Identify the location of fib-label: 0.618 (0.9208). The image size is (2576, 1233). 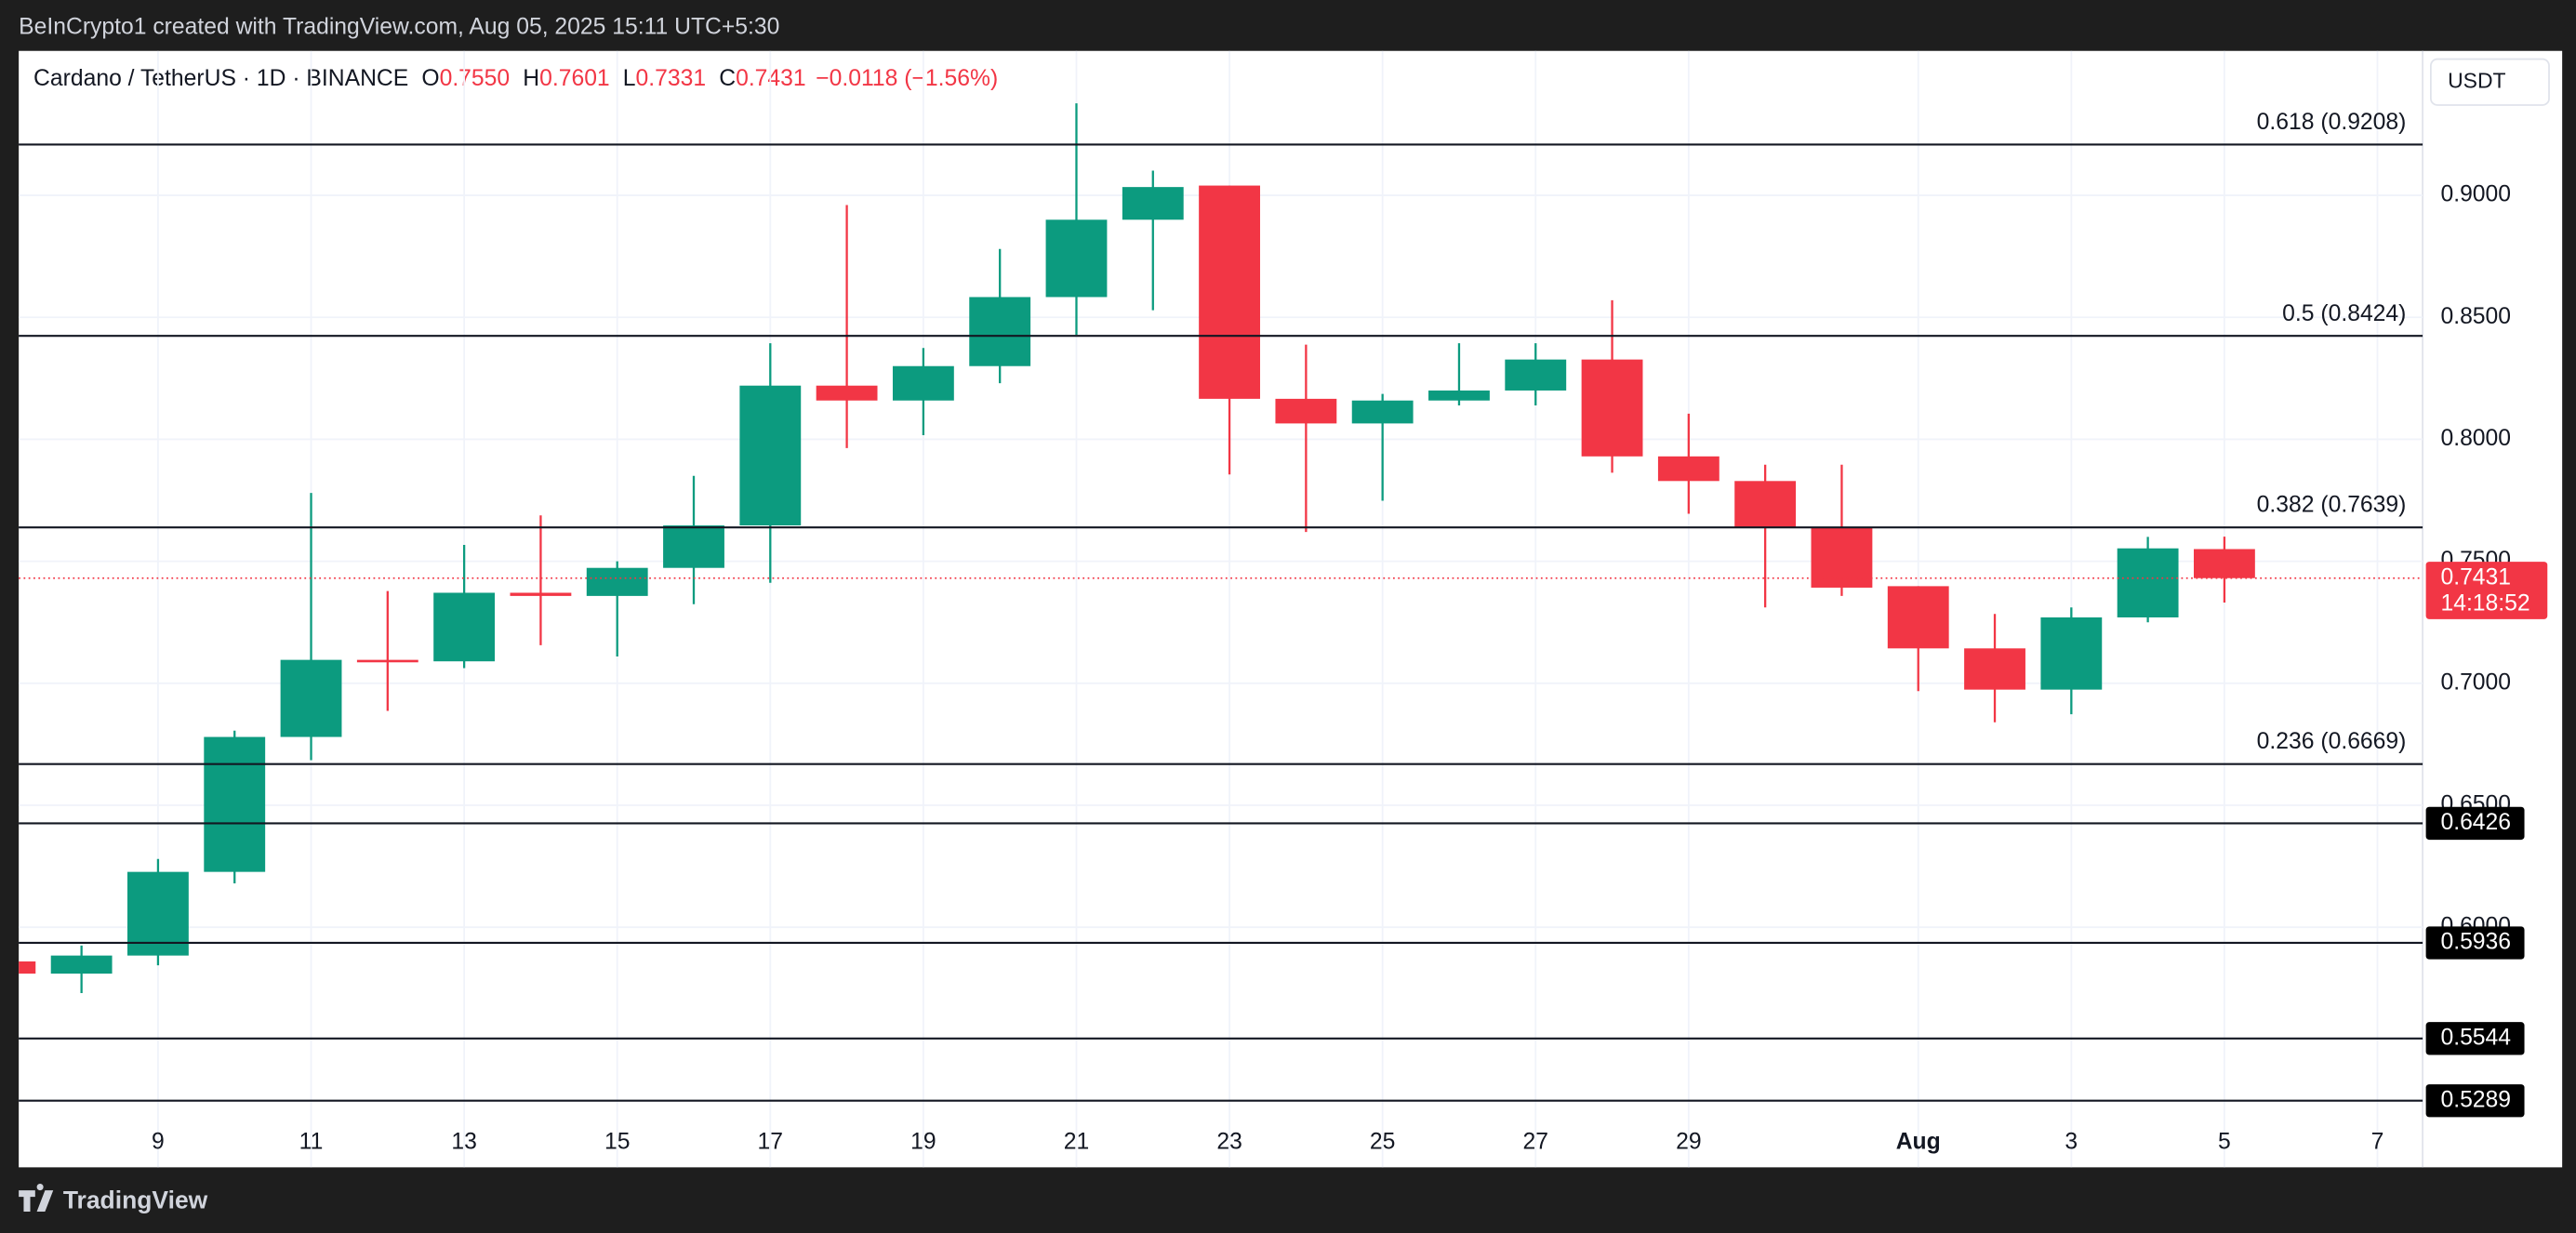
(2332, 123).